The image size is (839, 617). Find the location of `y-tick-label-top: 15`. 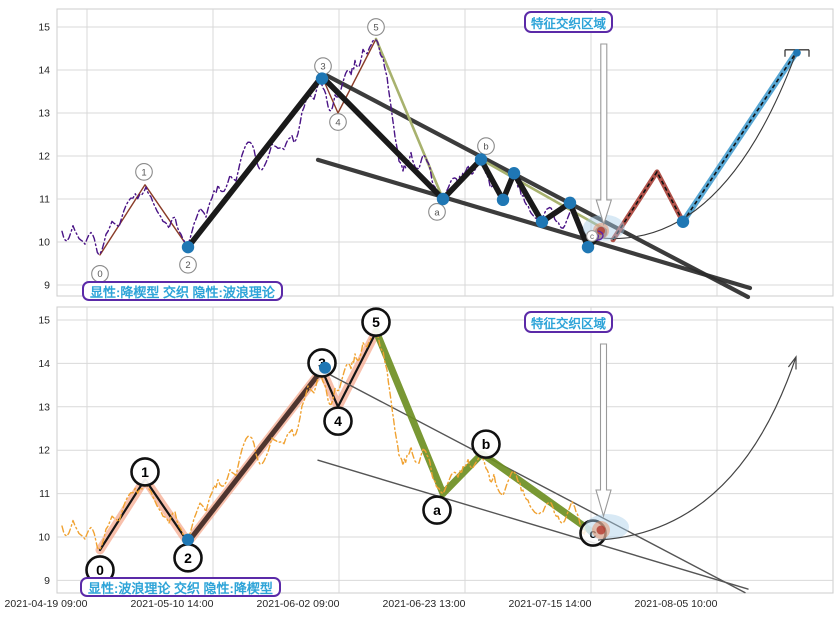

y-tick-label-top: 15 is located at coordinates (44, 28).